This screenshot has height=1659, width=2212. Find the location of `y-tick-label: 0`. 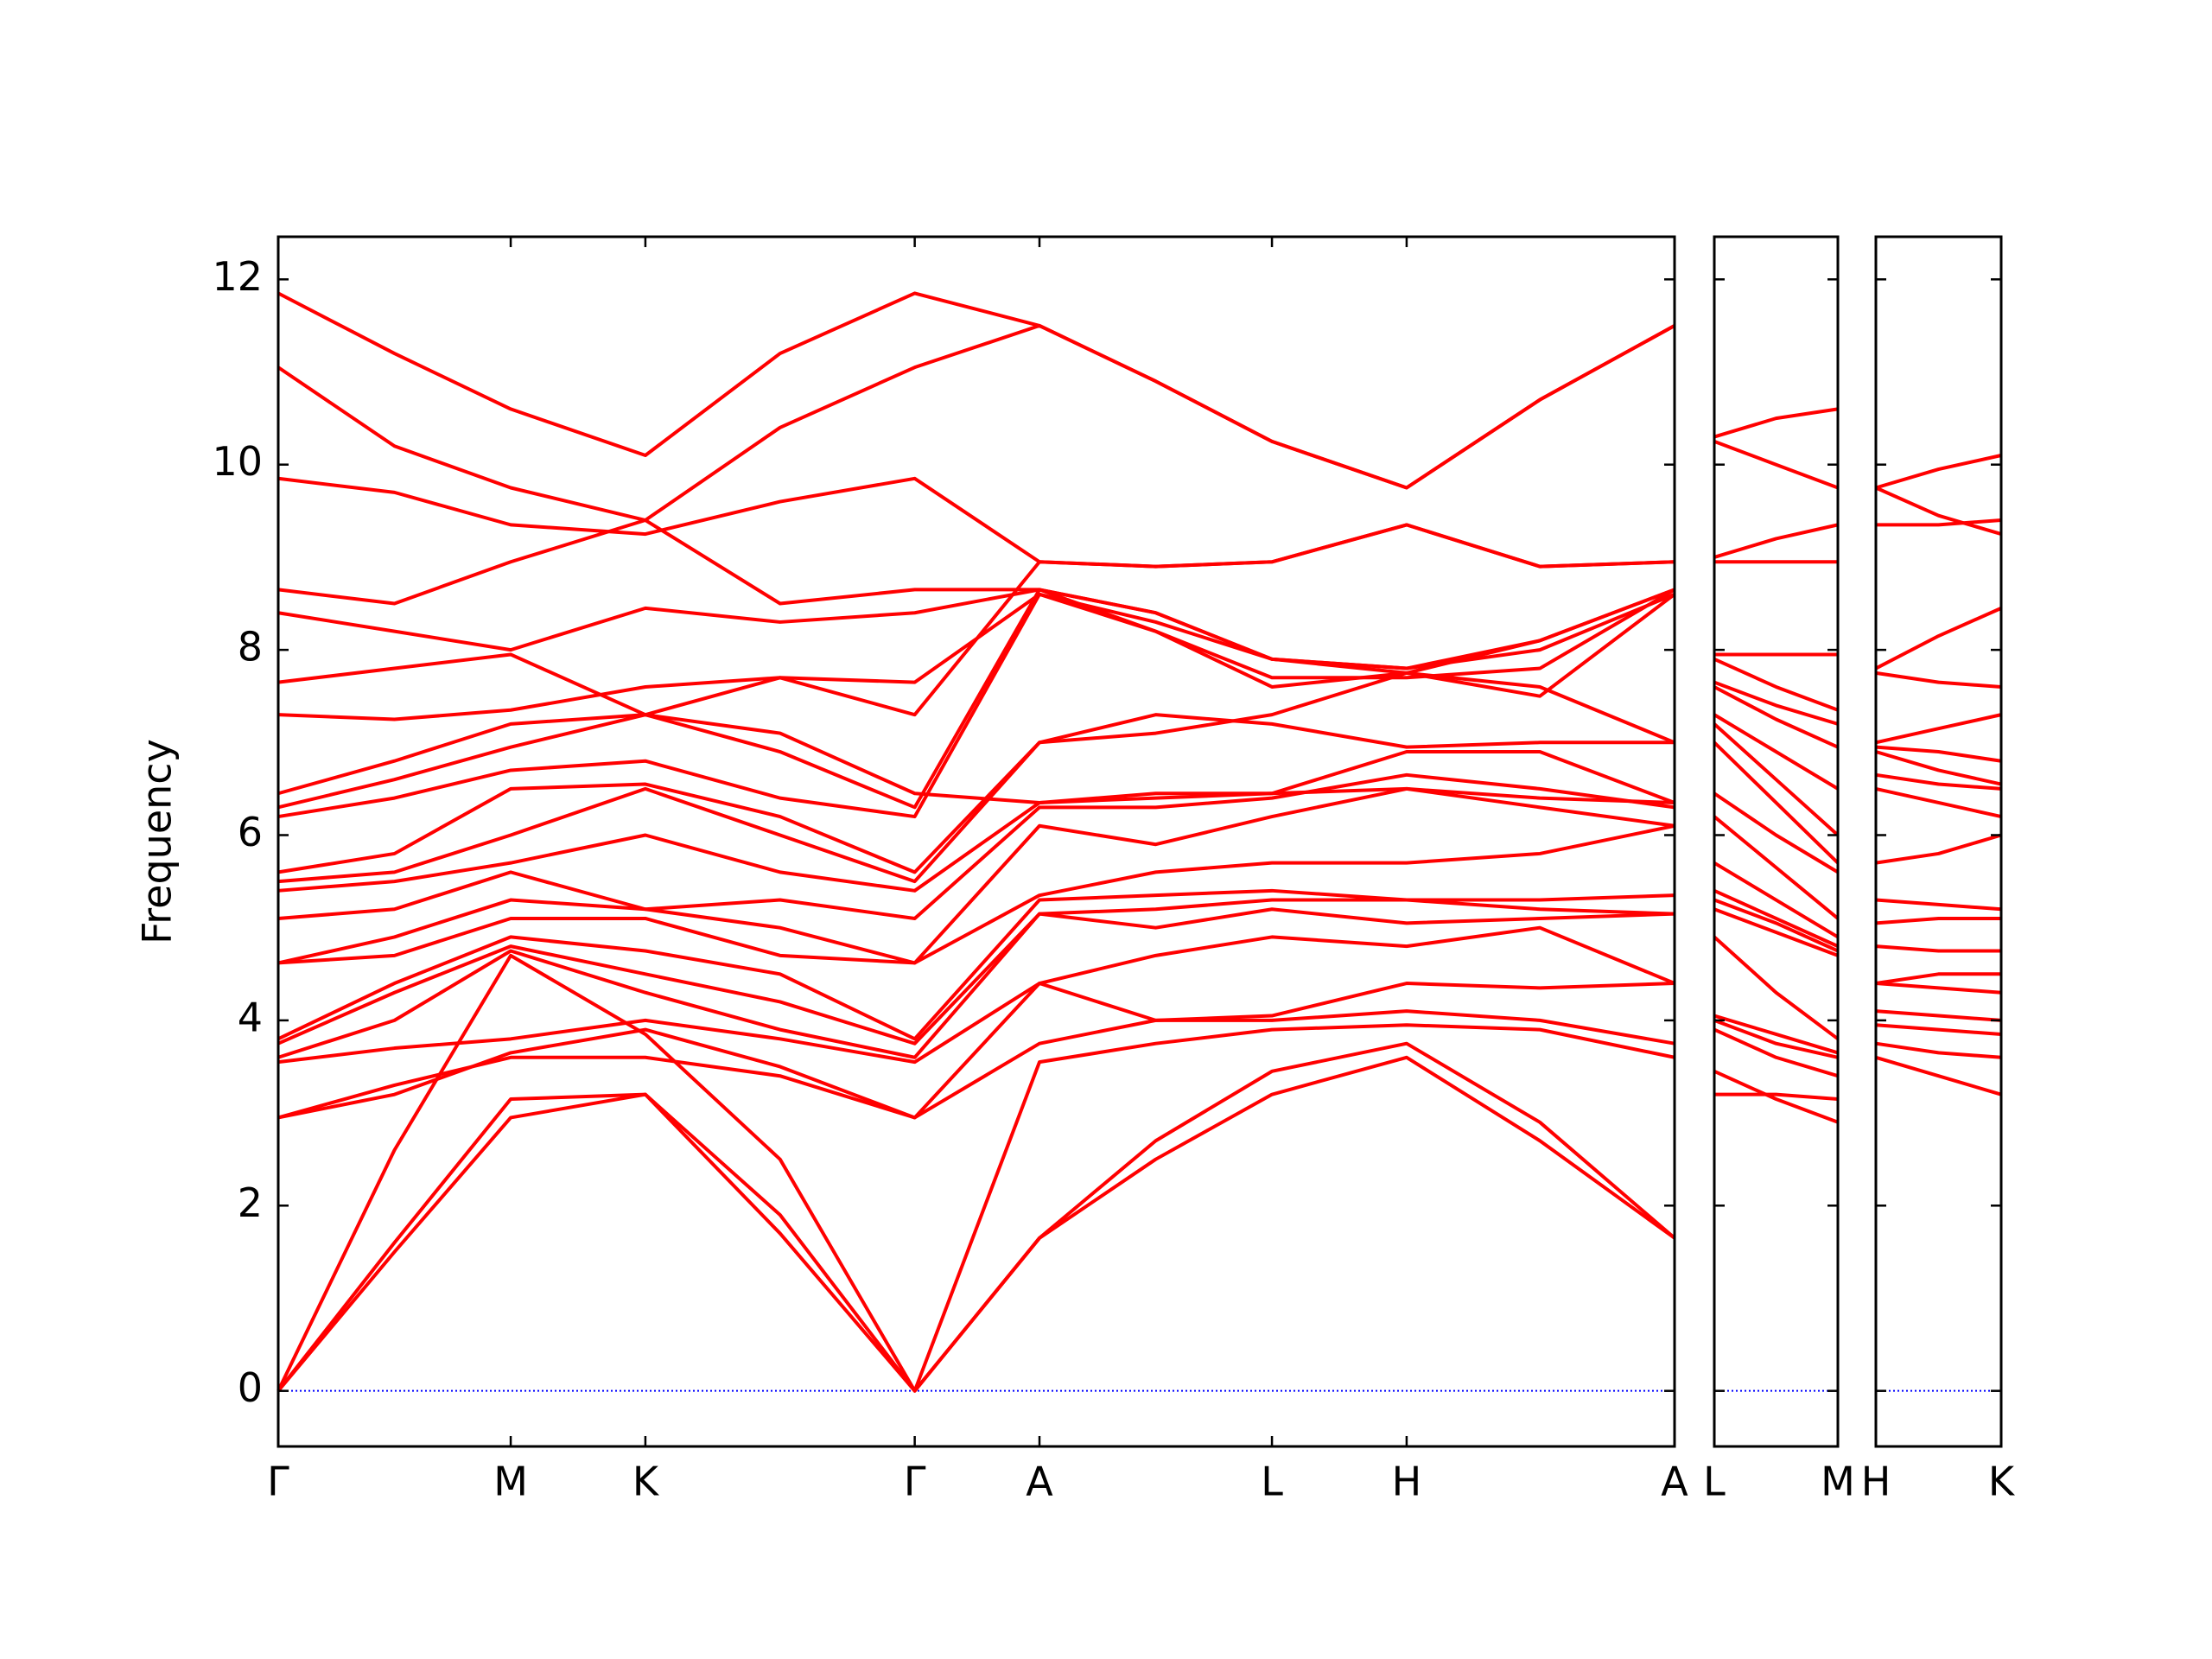

y-tick-label: 0 is located at coordinates (250, 1387).